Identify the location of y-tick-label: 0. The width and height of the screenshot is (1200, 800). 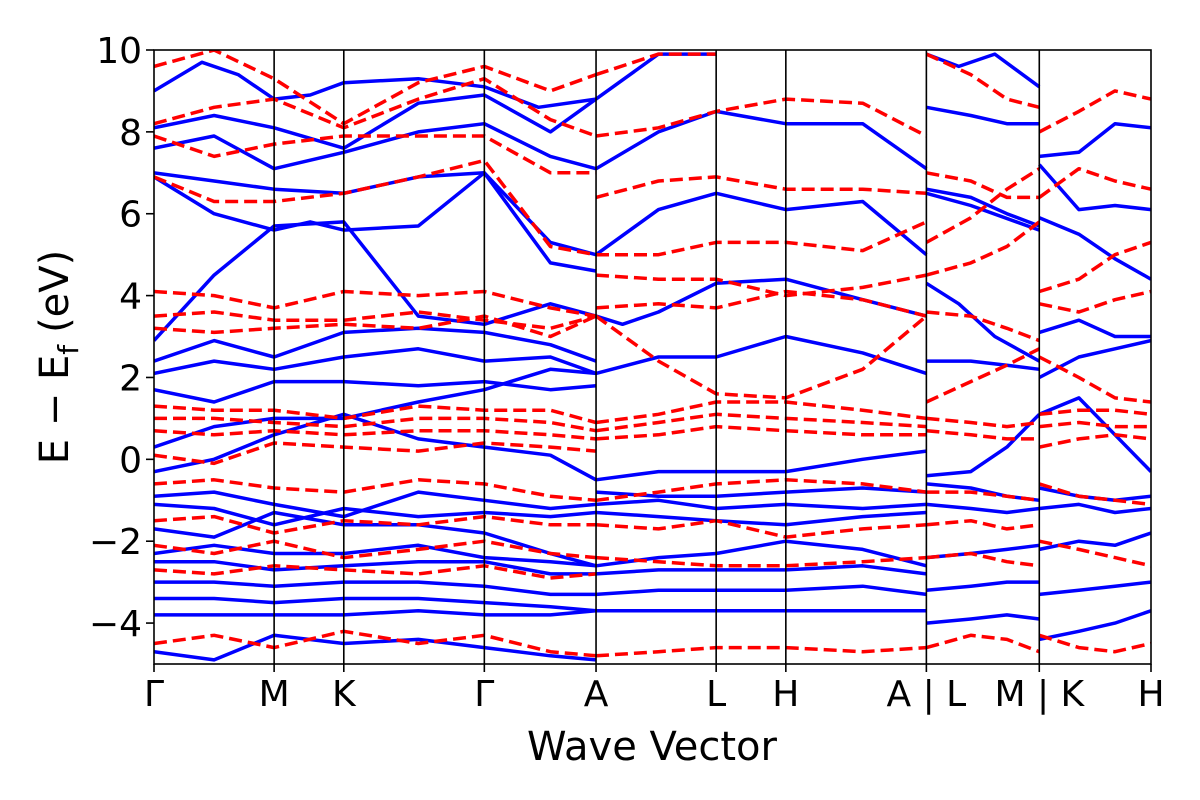
(130, 460).